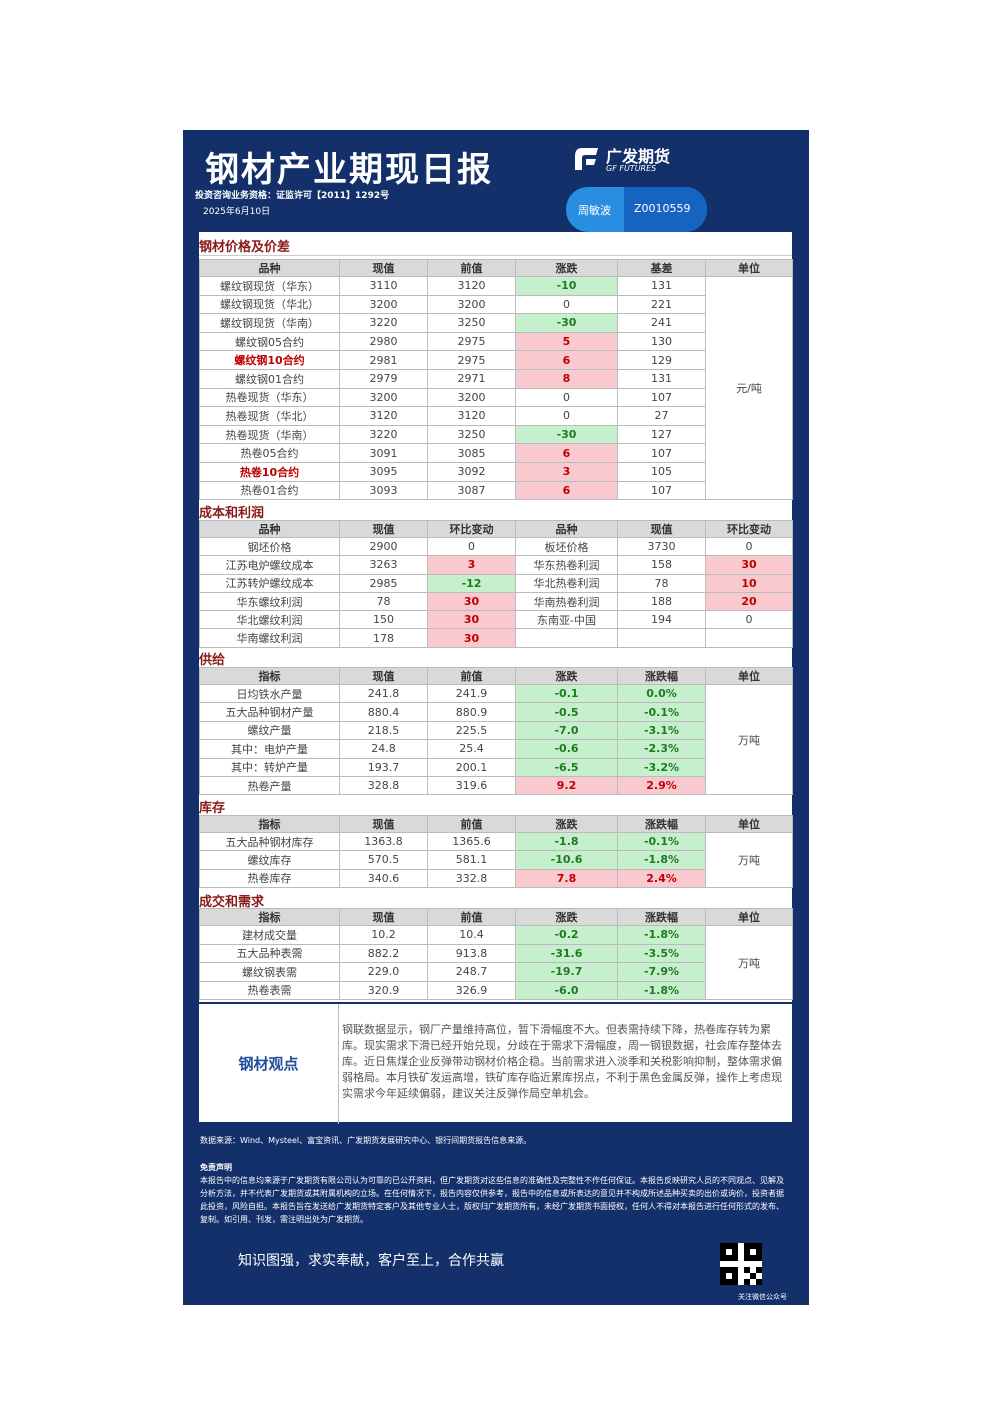 The height and width of the screenshot is (1403, 992). What do you see at coordinates (661, 546) in the screenshot?
I see `cell: 3730` at bounding box center [661, 546].